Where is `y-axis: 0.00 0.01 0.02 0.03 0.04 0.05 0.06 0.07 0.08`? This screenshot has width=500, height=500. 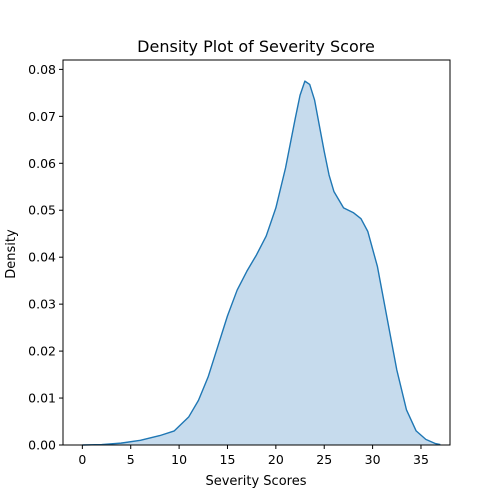
y-axis: 0.00 0.01 0.02 0.03 0.04 0.05 0.06 0.07 0.08 is located at coordinates (45, 257).